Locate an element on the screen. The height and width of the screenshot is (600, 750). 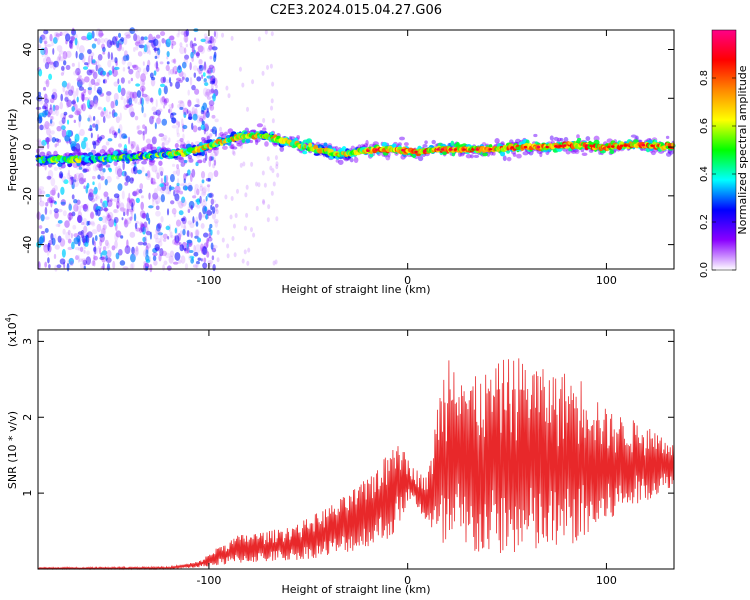
snr-x-tick-label: 0 is located at coordinates (407, 580).